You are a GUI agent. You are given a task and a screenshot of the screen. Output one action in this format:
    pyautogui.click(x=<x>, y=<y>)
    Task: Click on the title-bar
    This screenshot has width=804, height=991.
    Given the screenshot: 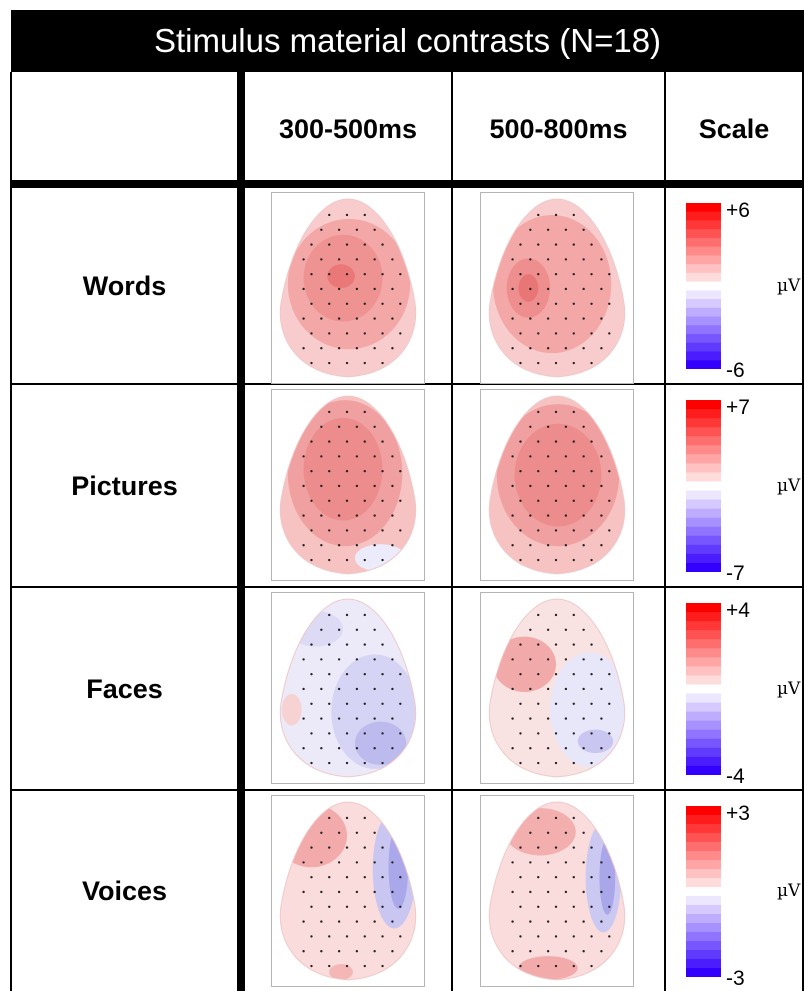 What is the action you would take?
    pyautogui.click(x=407, y=41)
    